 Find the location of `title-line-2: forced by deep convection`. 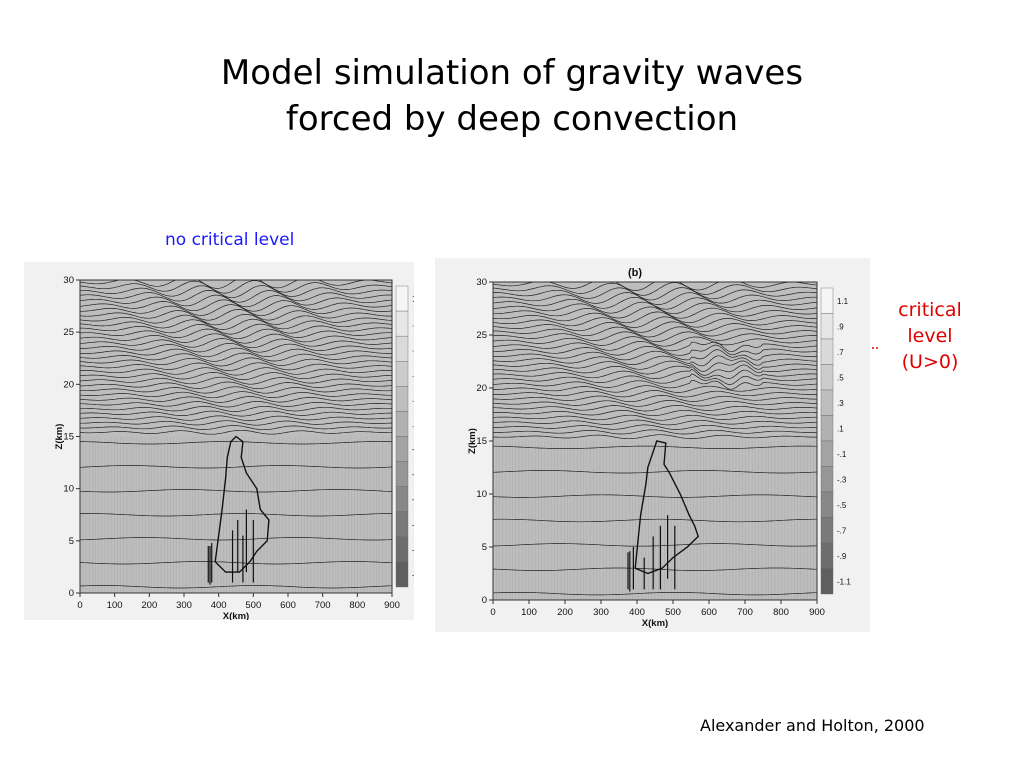

title-line-2: forced by deep convection is located at coordinates (512, 119).